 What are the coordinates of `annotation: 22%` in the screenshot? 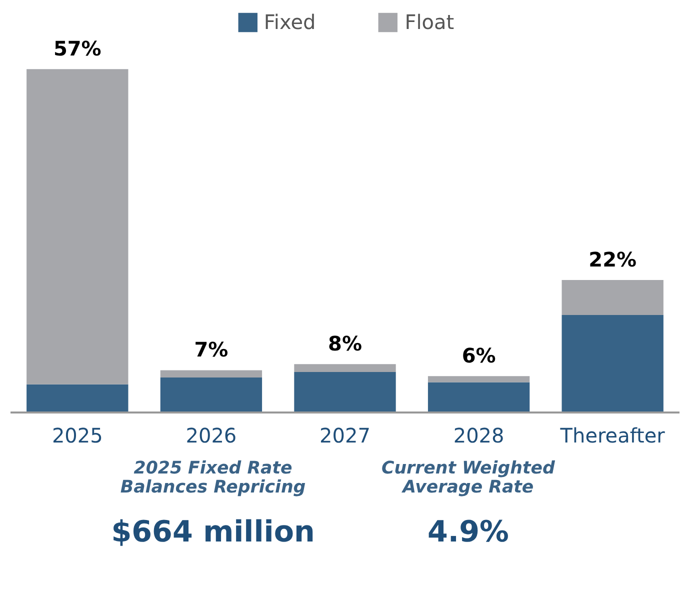 It's located at (612, 259).